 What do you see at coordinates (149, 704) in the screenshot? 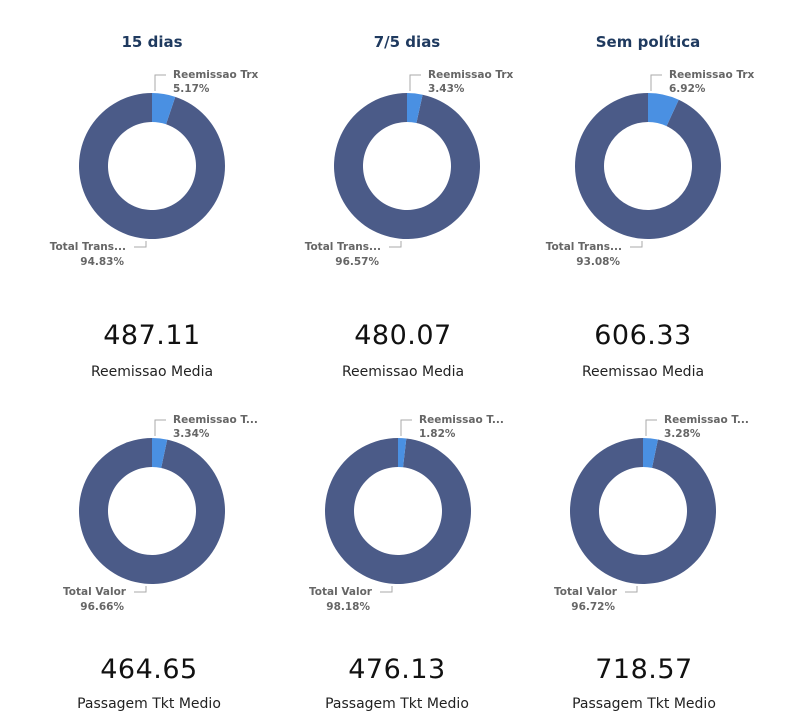
I see `kpi-passagem-tkt-medio-15-dias-label: Passagem Tkt Medio` at bounding box center [149, 704].